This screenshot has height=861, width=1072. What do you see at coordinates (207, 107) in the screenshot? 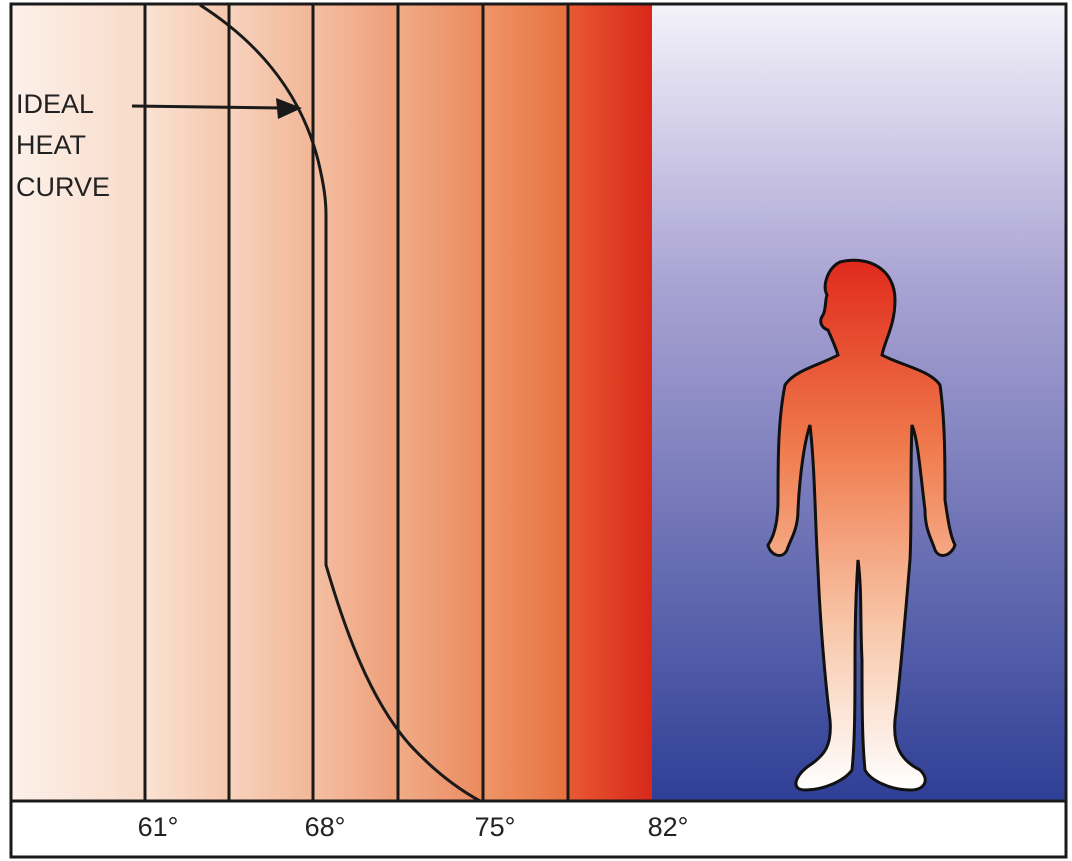
I see `arrow-shaft` at bounding box center [207, 107].